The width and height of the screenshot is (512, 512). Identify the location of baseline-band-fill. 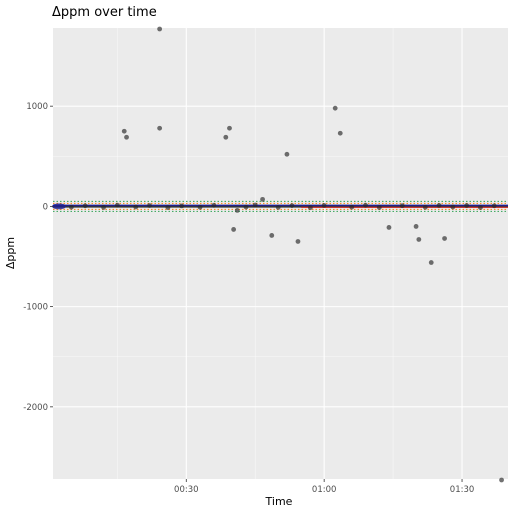
(280, 206).